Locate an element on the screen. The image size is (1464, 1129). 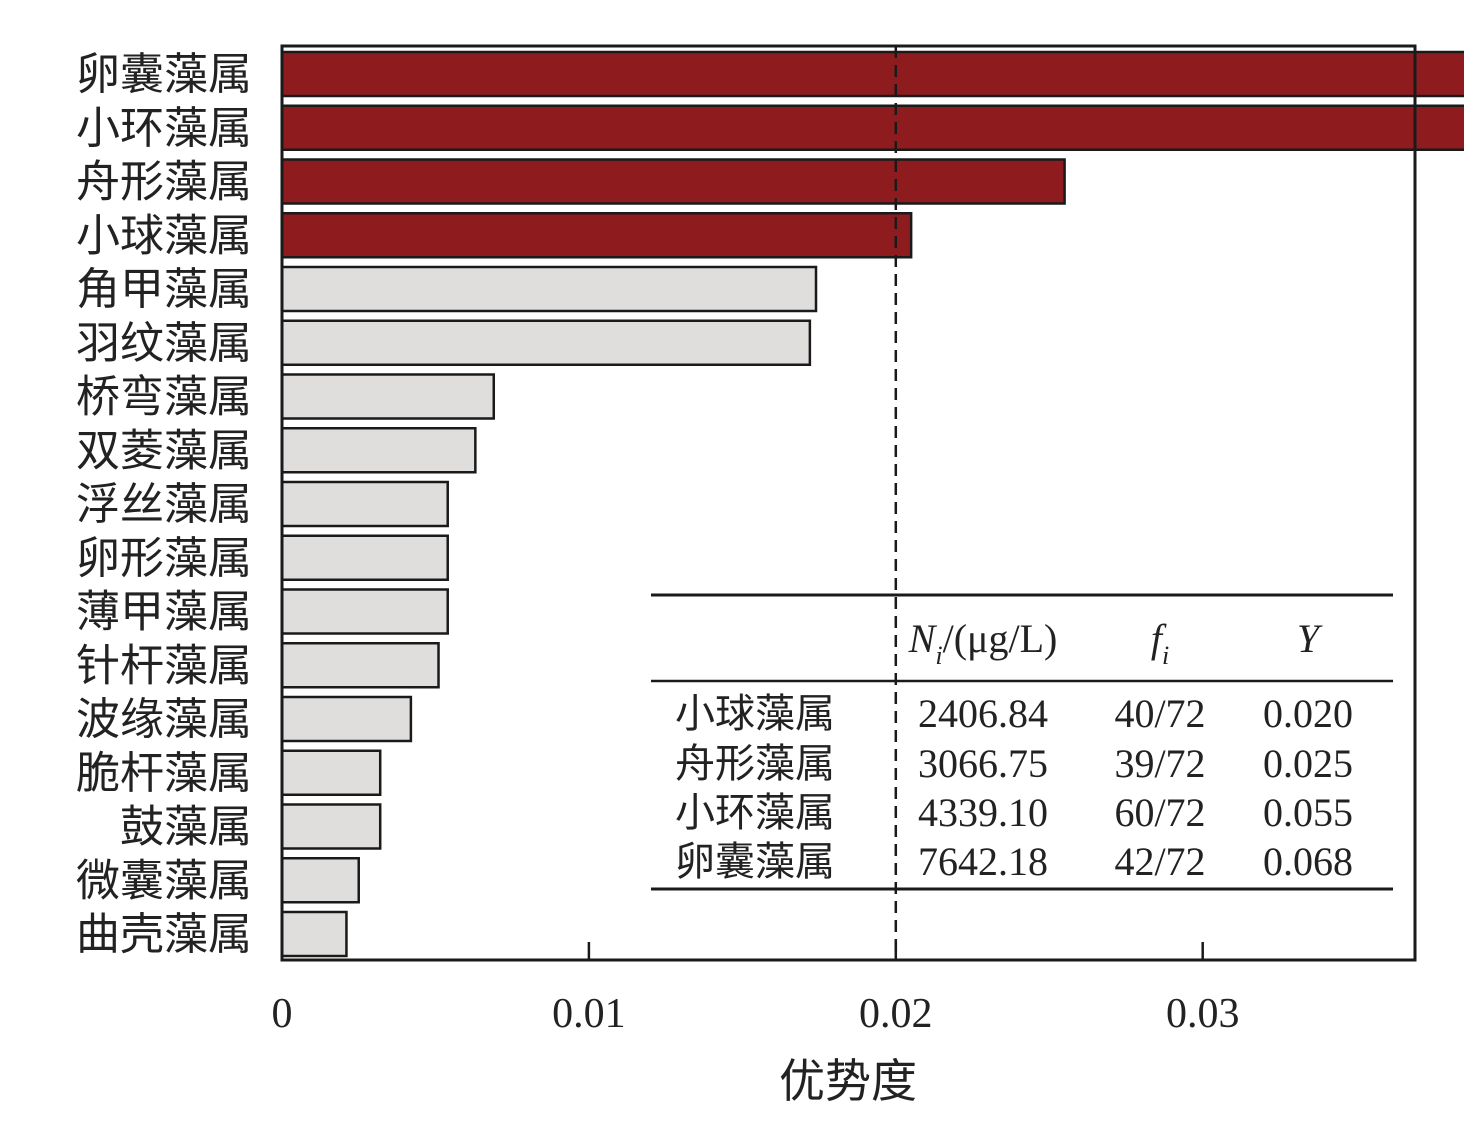
category-label-3: 小球藻属 is located at coordinates (164, 235).